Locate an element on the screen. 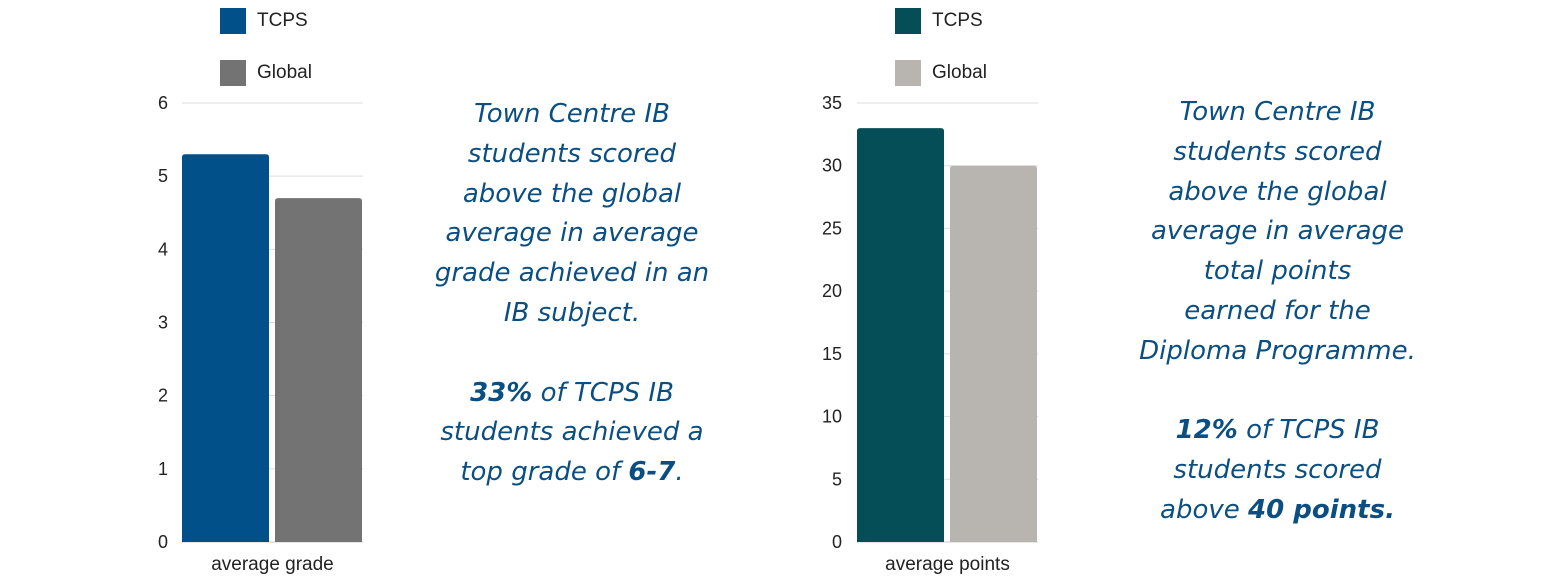 This screenshot has width=1545, height=583. stat-highlight: 12% is located at coordinates (1206, 430).